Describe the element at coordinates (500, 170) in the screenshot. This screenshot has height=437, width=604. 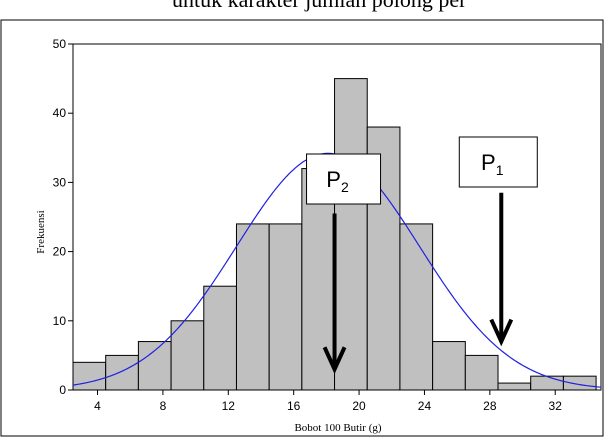
I see `annotation-subscript: 1` at that location.